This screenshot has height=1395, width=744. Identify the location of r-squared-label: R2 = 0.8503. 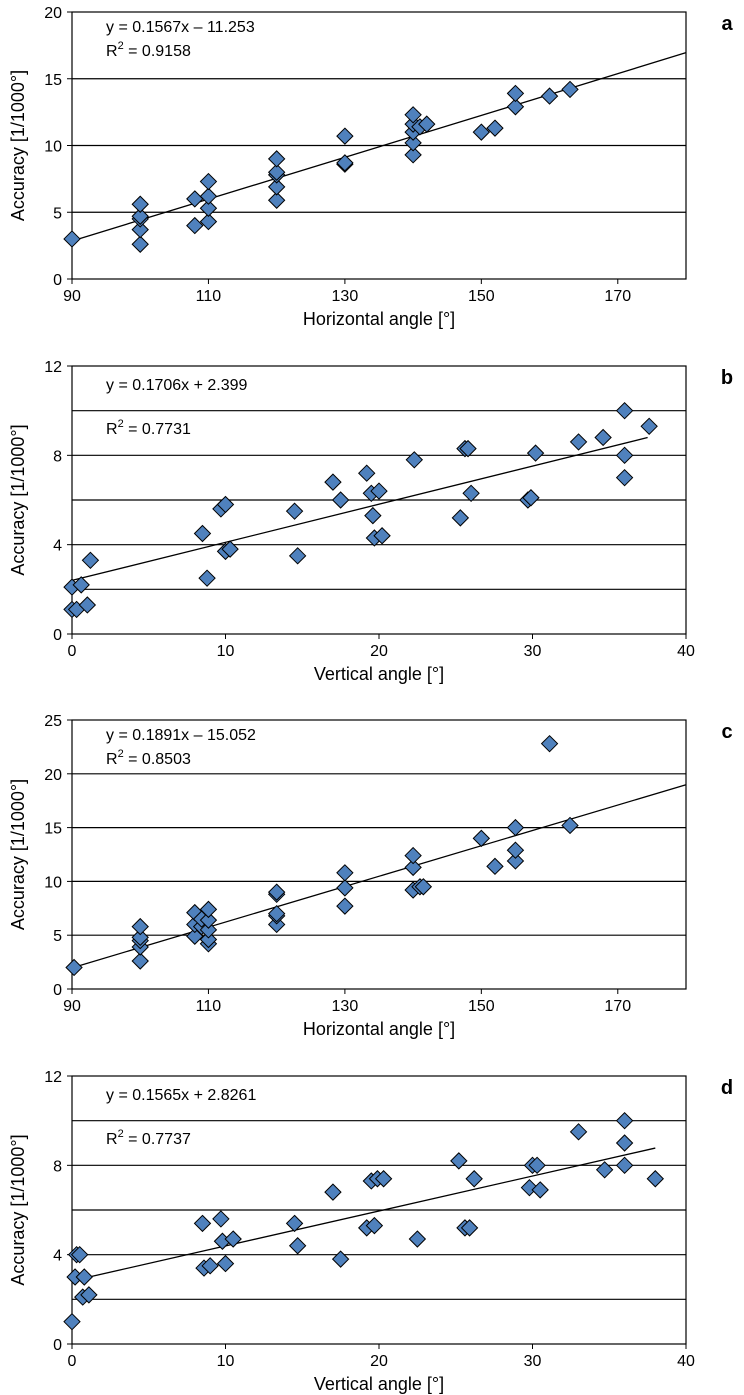
(148, 758).